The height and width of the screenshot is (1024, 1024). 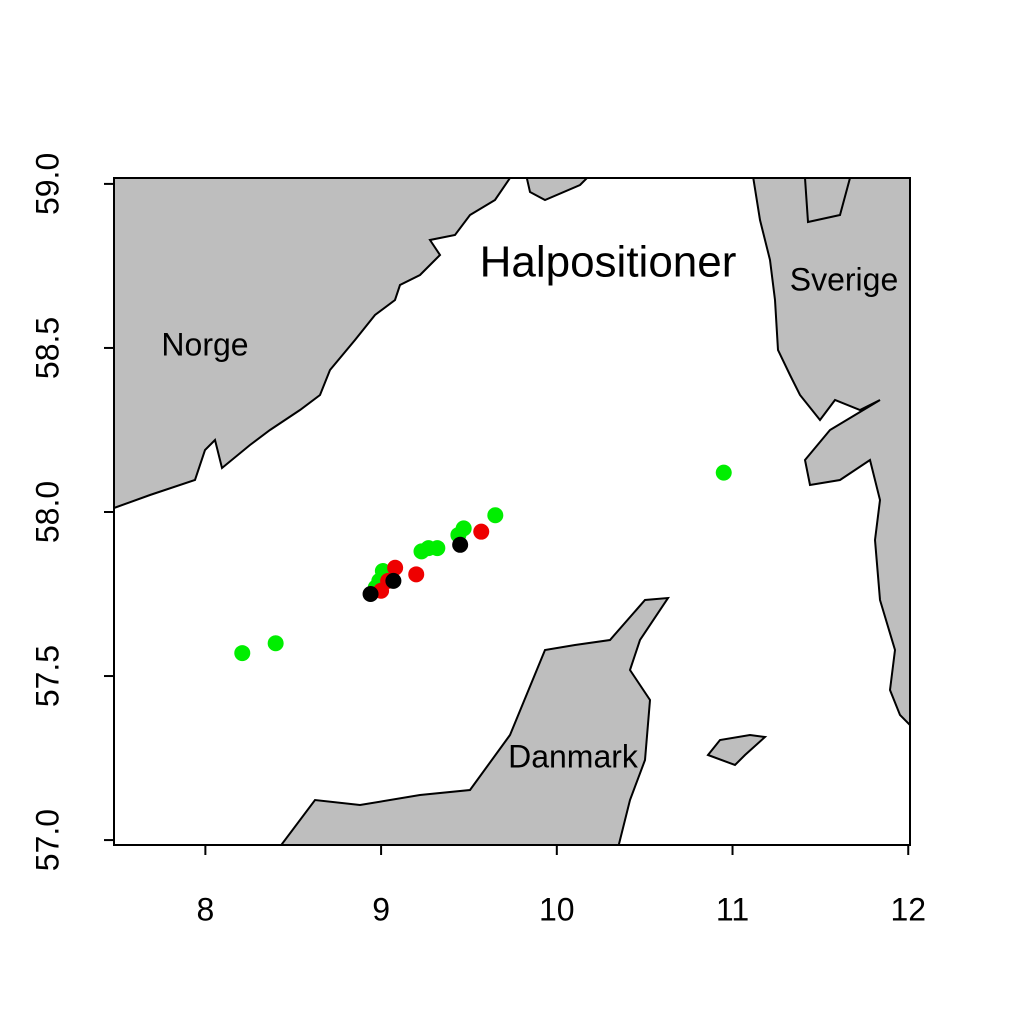 What do you see at coordinates (47, 348) in the screenshot?
I see `y-tick-label: 58.5` at bounding box center [47, 348].